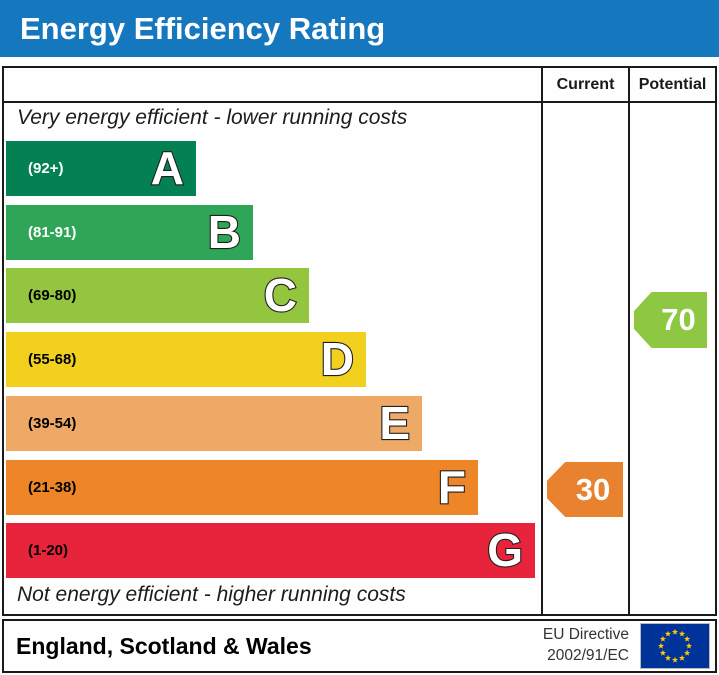 This screenshot has width=719, height=675. Describe the element at coordinates (157, 295) in the screenshot. I see `band-C: (69-80) C` at that location.